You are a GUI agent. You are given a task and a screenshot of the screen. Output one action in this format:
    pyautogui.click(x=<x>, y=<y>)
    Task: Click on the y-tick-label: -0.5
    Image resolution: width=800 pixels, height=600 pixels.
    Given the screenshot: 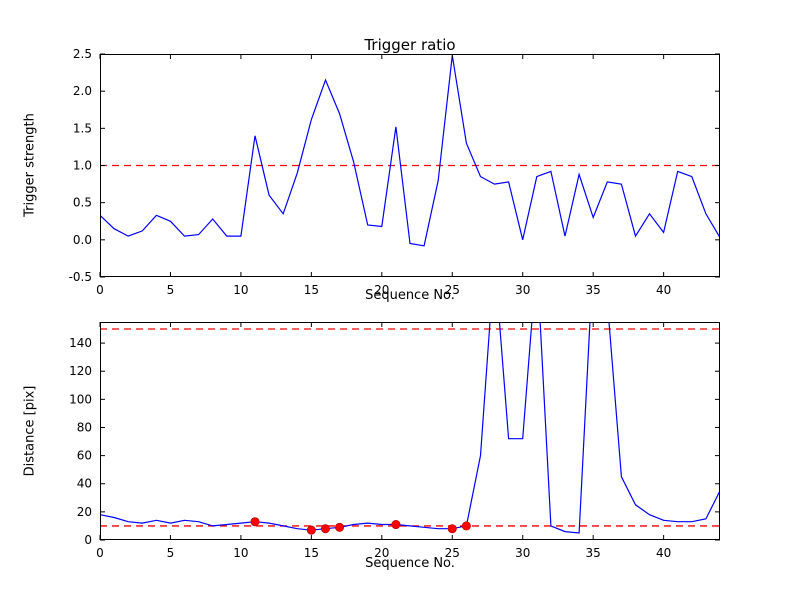 What is the action you would take?
    pyautogui.click(x=80, y=277)
    